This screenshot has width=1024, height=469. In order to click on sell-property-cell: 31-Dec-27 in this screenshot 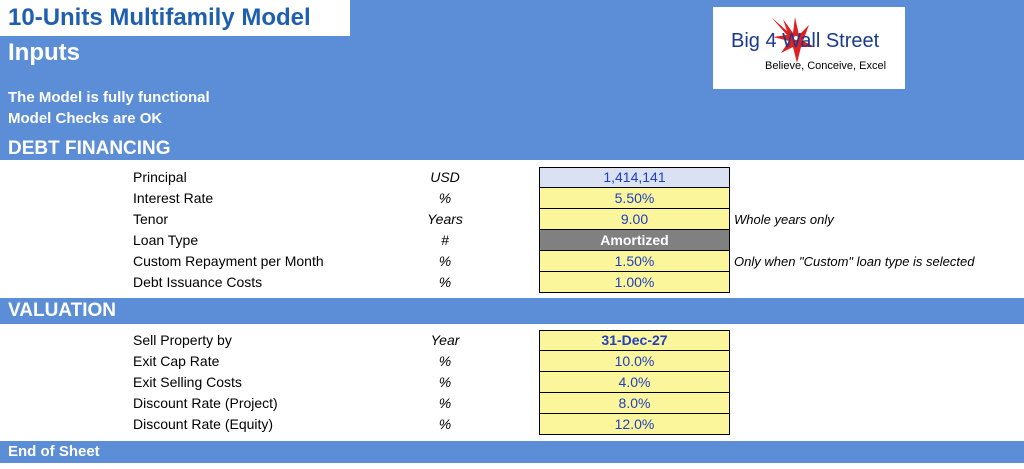, I will do `click(634, 340)`.